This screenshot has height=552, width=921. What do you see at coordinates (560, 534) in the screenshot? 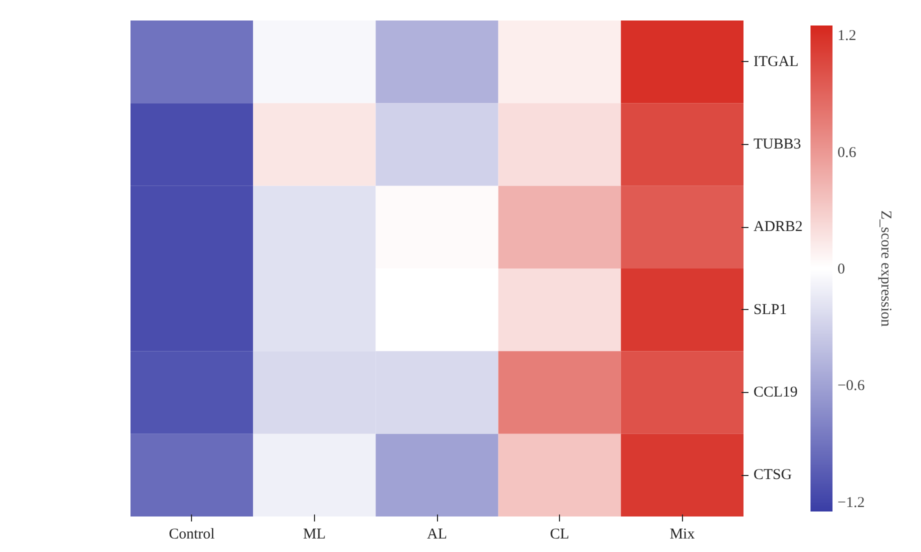
I see `x-tick-label: CL` at bounding box center [560, 534].